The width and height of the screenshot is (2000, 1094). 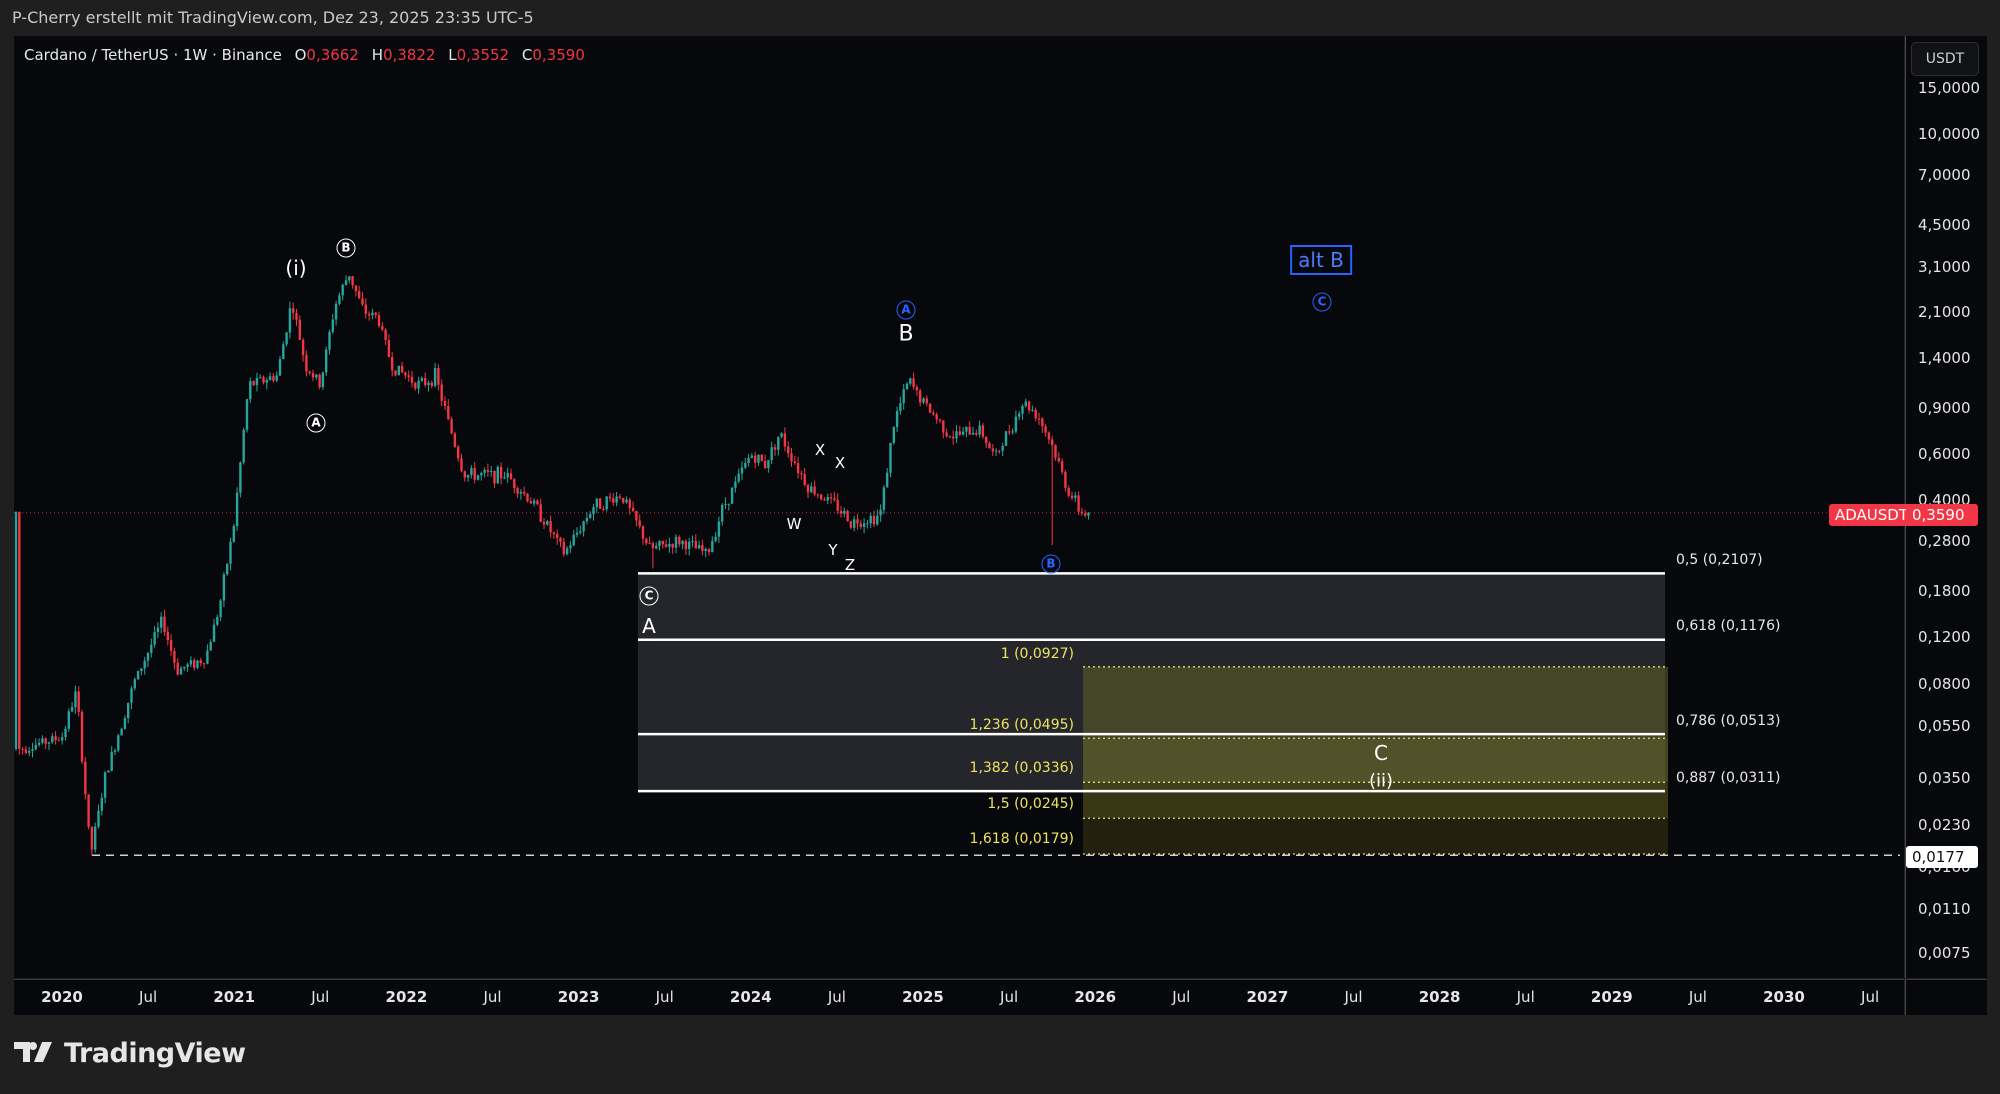 What do you see at coordinates (332, 55) in the screenshot?
I see `open-value: 0,3662` at bounding box center [332, 55].